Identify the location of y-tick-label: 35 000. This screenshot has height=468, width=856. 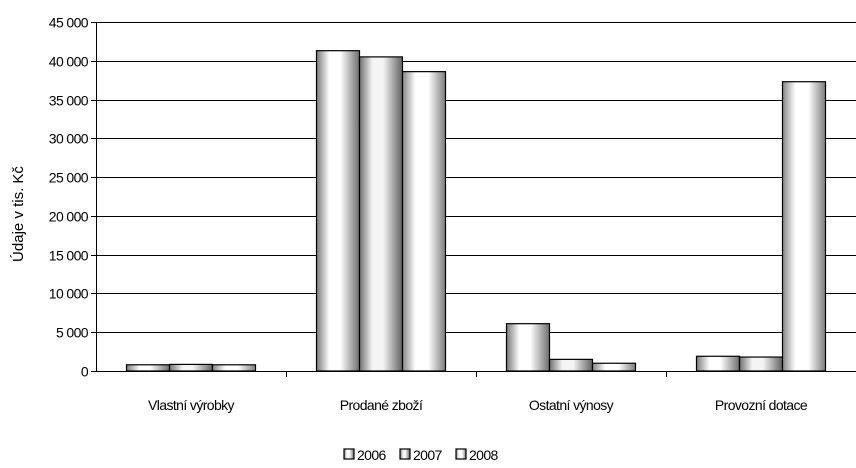
(69, 101).